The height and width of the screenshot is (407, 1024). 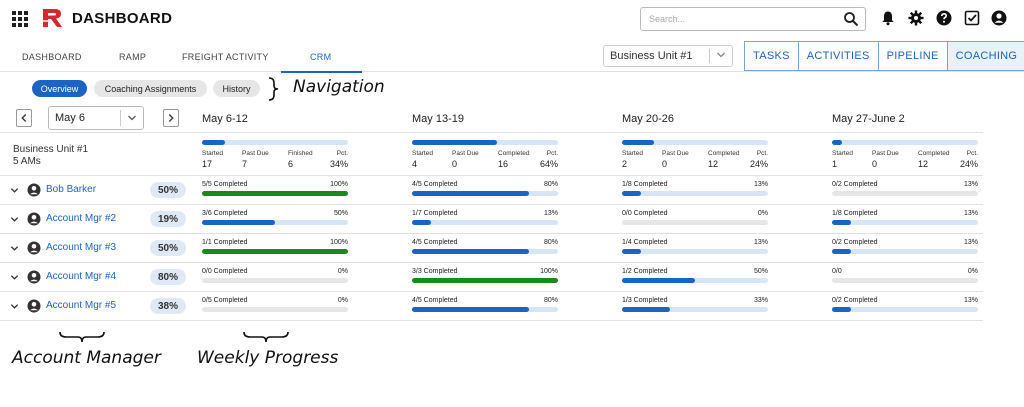 I want to click on weekly-progress-cell: 1/7 Completed 13%, so click(x=485, y=220).